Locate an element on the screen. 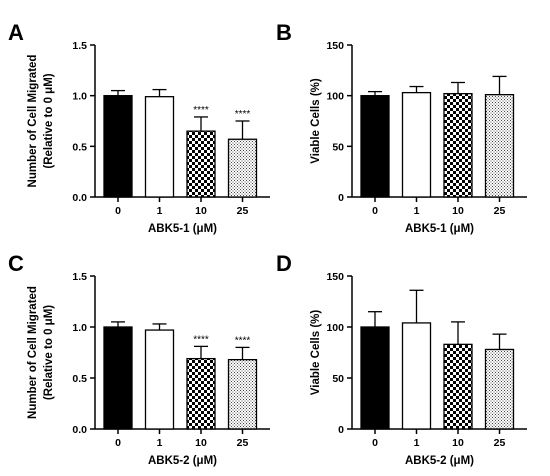  panel-letter: D is located at coordinates (284, 263).